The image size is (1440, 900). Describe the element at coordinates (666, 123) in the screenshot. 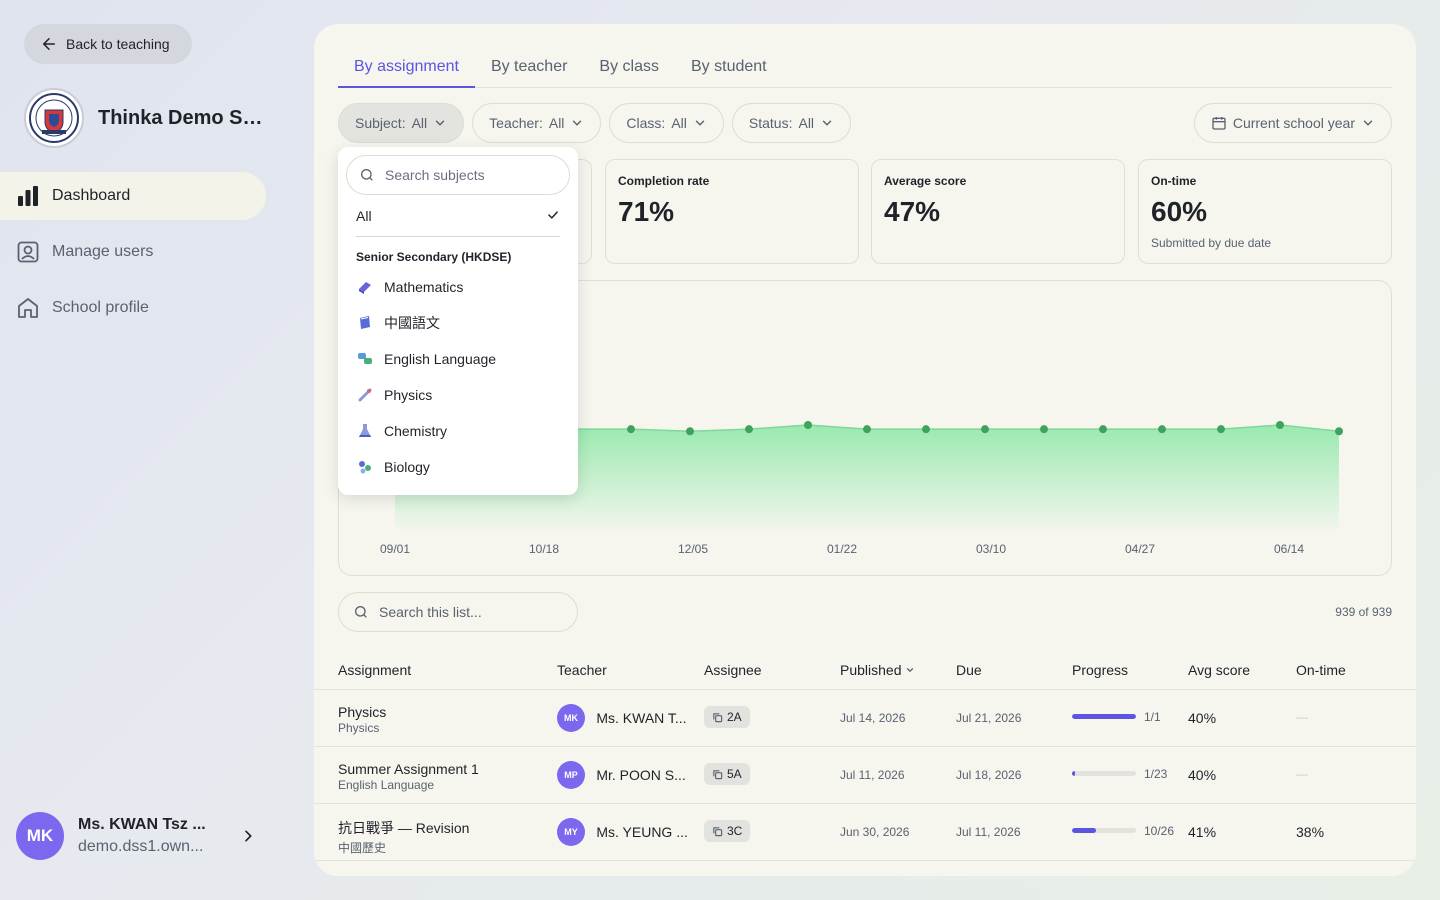

I see `class-filter: Class: All` at that location.